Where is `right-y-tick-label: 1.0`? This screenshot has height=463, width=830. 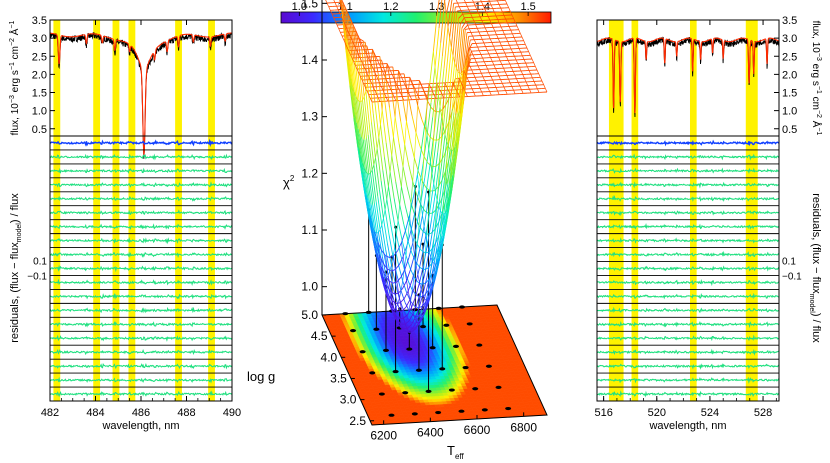 right-y-tick-label: 1.0 is located at coordinates (789, 112).